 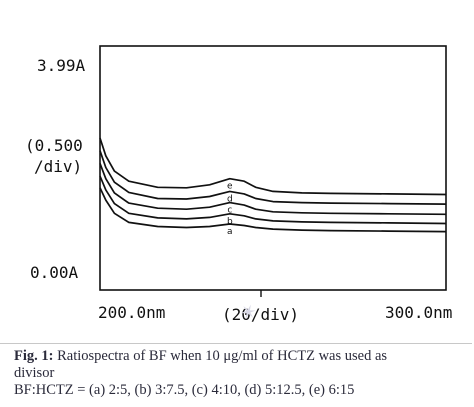 What do you see at coordinates (34, 373) in the screenshot?
I see `caption-line-2: divisor` at bounding box center [34, 373].